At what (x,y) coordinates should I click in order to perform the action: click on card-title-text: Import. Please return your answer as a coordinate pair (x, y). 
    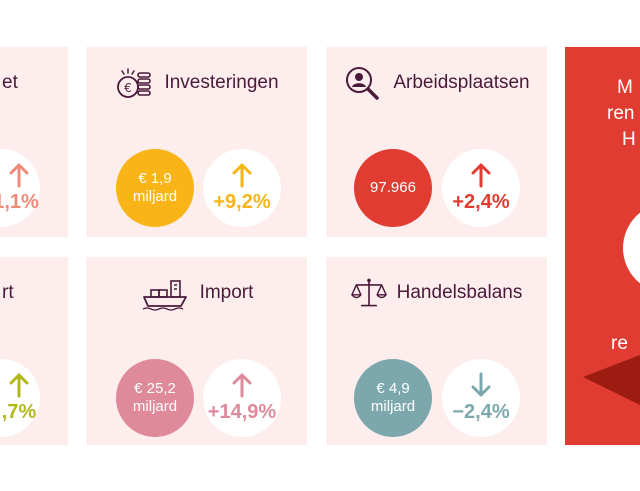
    Looking at the image, I should click on (226, 292).